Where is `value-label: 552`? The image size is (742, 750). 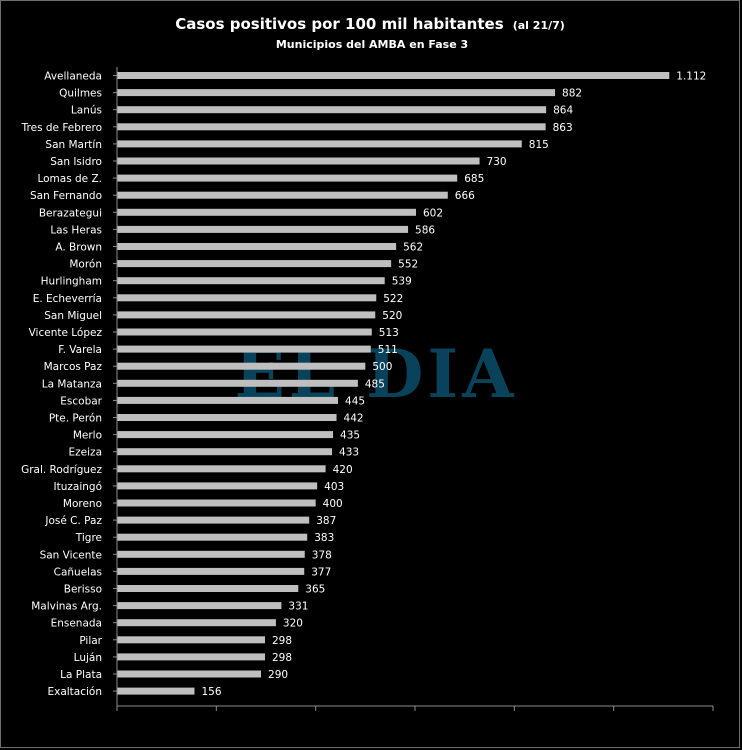 value-label: 552 is located at coordinates (408, 265).